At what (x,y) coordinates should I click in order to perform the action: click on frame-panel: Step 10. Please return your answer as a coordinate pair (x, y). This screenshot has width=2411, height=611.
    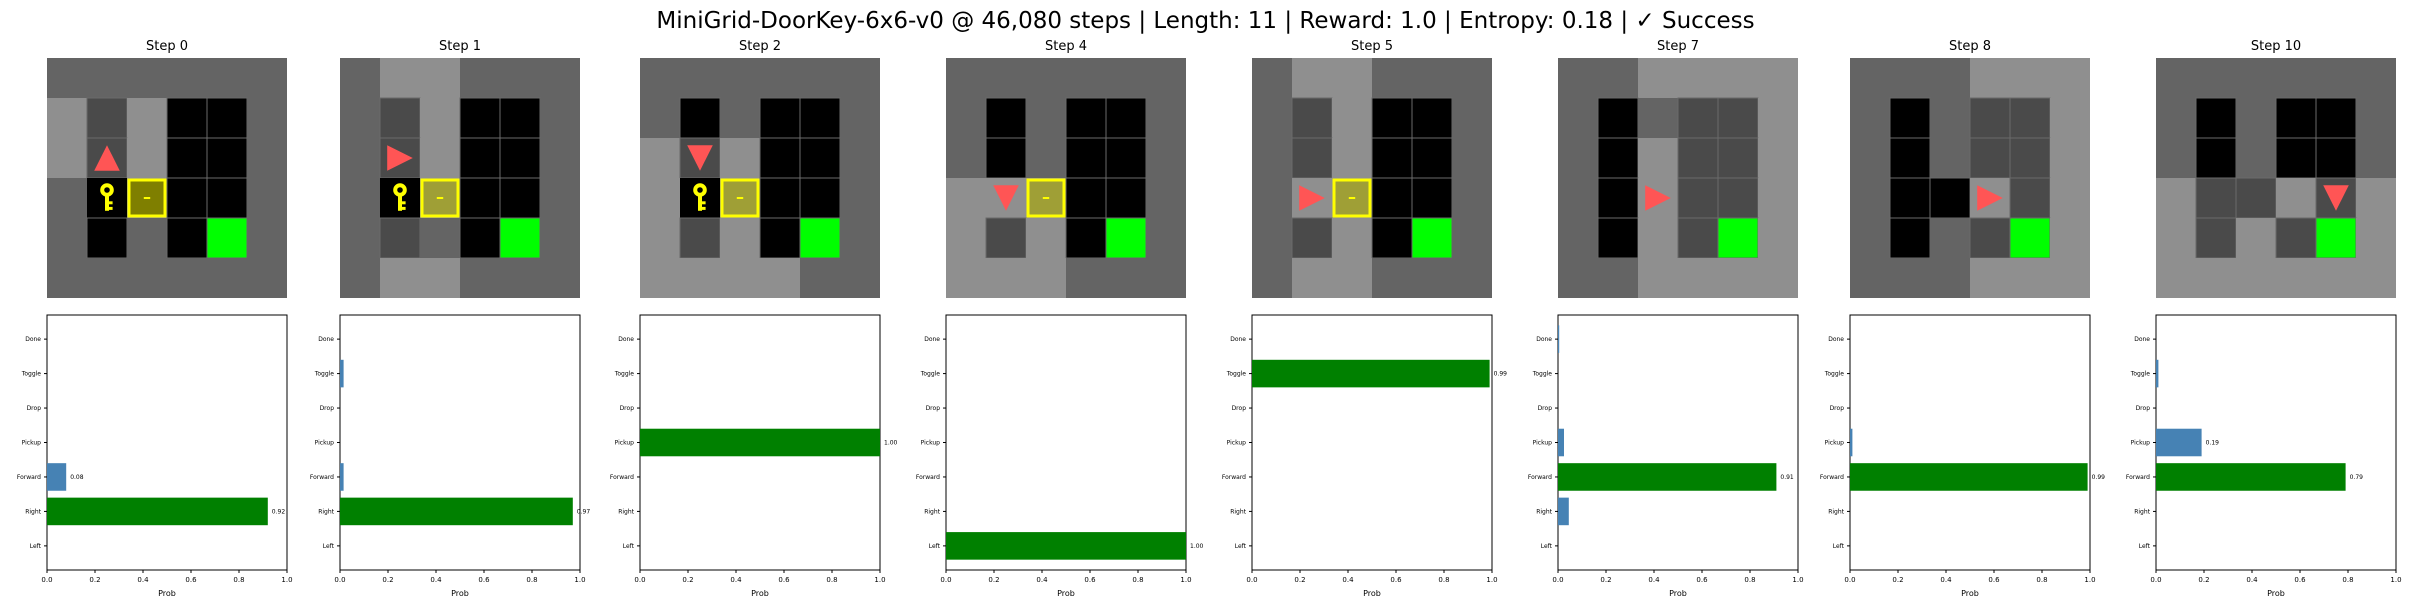
    Looking at the image, I should click on (2276, 168).